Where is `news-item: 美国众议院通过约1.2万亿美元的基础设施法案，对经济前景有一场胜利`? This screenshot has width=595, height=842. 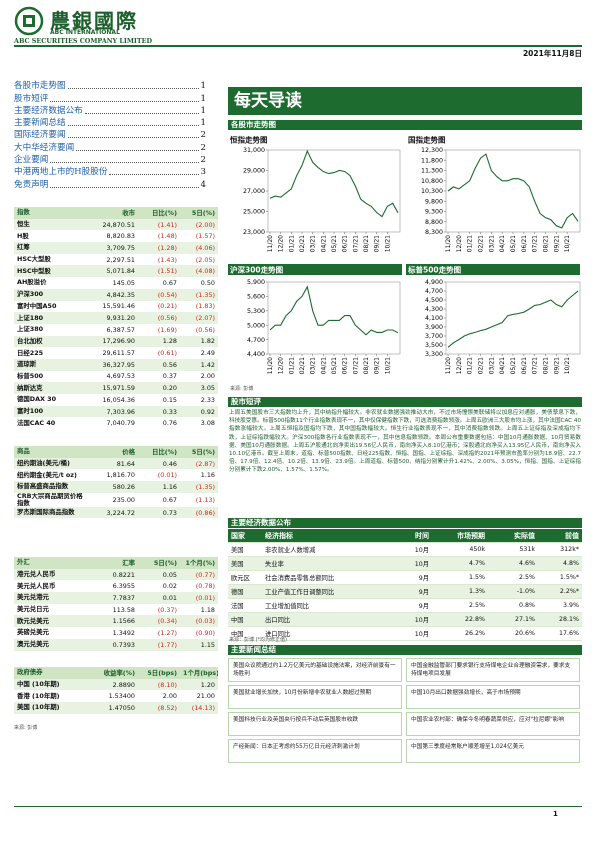
news-item: 美国众议院通过约1.2万亿美元的基础设施法案，对经济前景有一场胜利 is located at coordinates (315, 670).